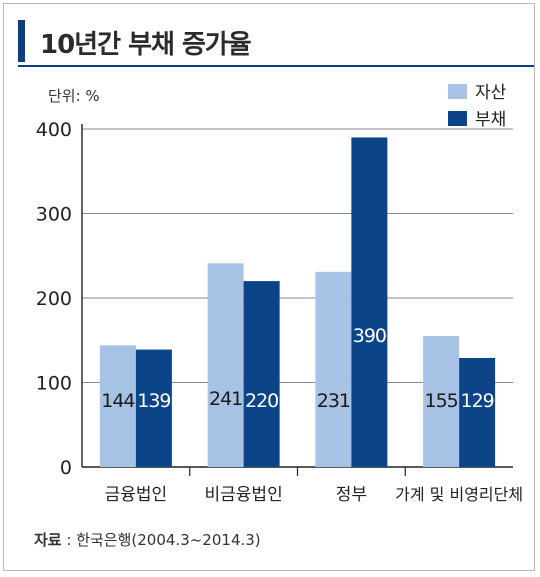 The width and height of the screenshot is (540, 577). What do you see at coordinates (153, 401) in the screenshot?
I see `data-label: 139` at bounding box center [153, 401].